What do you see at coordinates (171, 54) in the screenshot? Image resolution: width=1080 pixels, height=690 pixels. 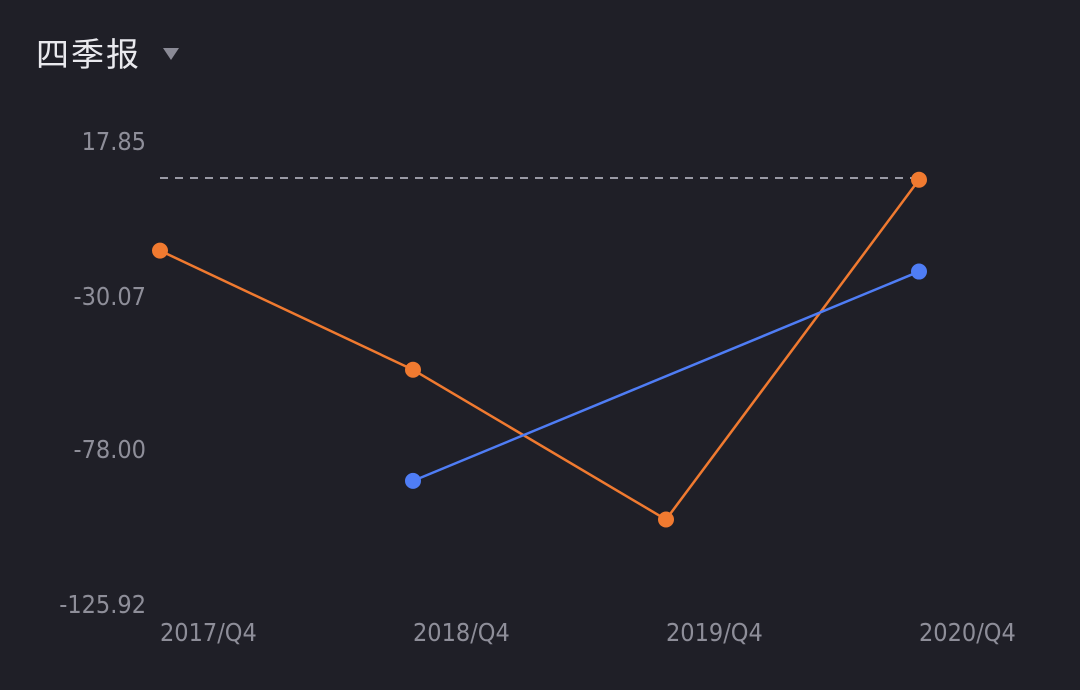 I see `caret-down-icon` at bounding box center [171, 54].